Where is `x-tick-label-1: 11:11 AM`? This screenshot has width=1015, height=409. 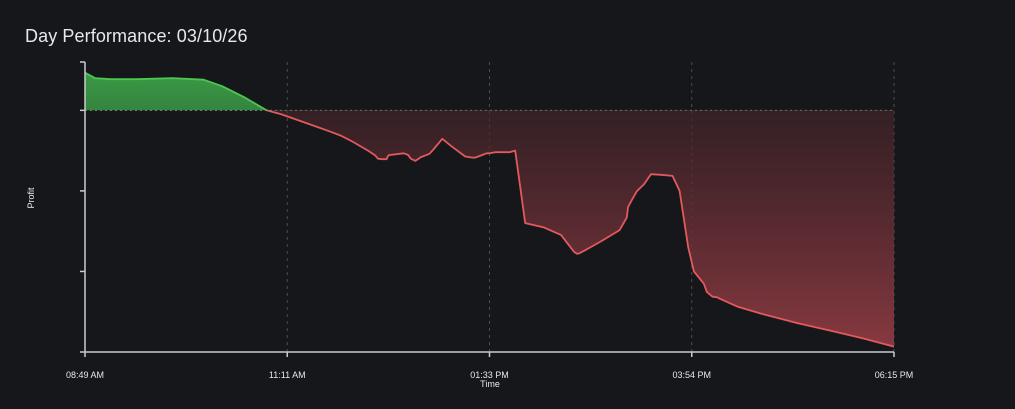
x-tick-label-1: 11:11 AM is located at coordinates (287, 375).